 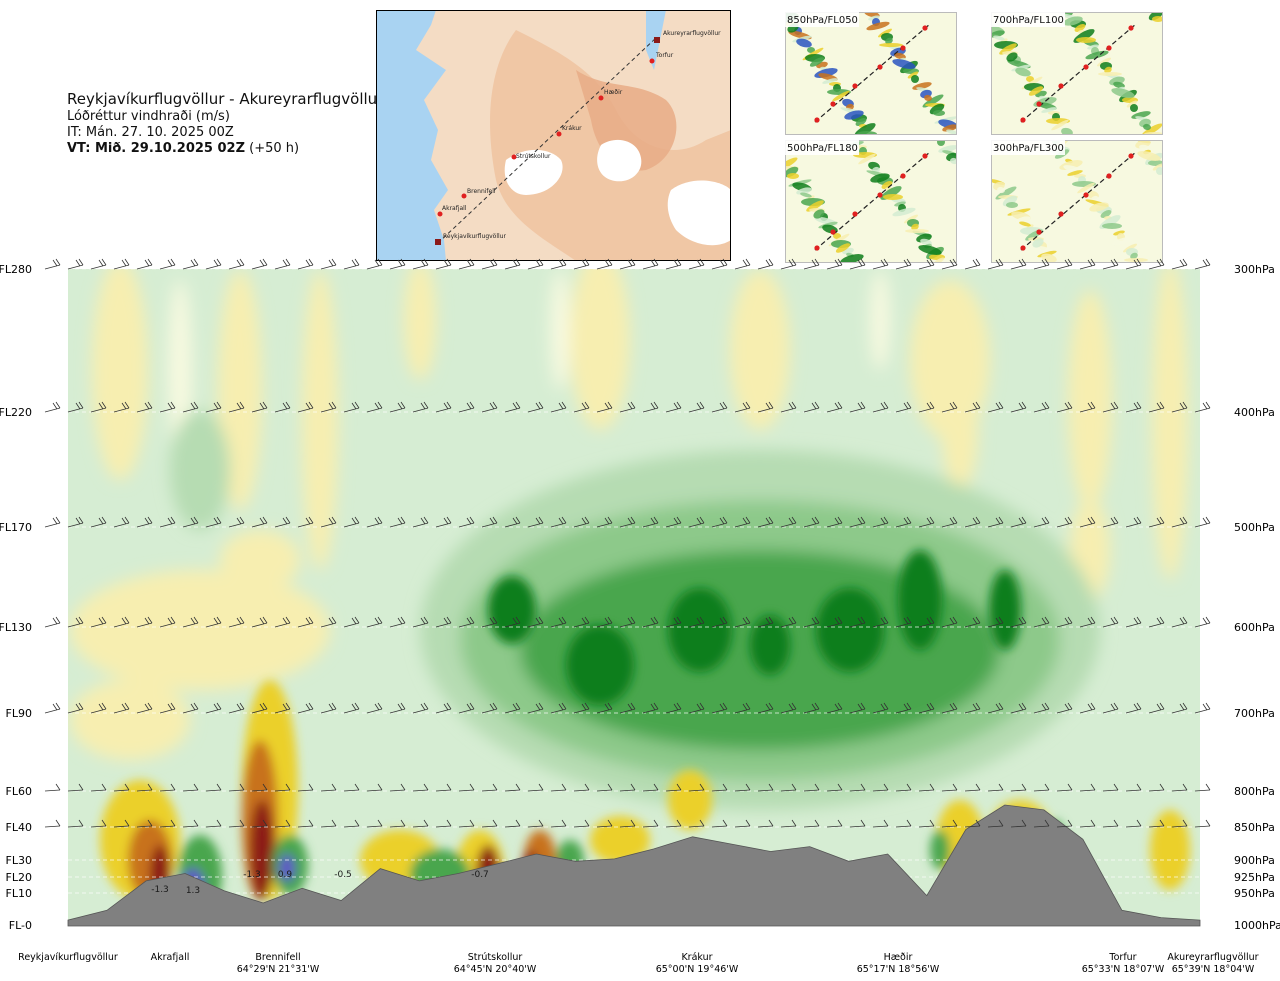 I want to click on thumbnail-500hpa: 500hPa/FL180, so click(x=867, y=200).